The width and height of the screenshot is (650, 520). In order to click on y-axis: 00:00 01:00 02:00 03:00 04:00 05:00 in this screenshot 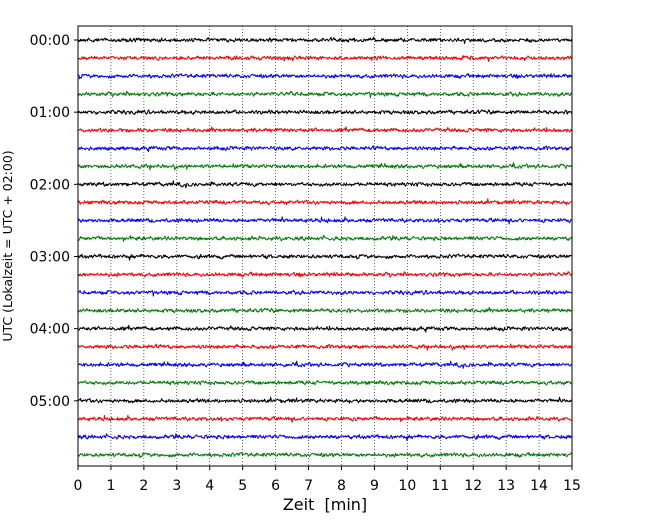, I will do `click(54, 221)`.